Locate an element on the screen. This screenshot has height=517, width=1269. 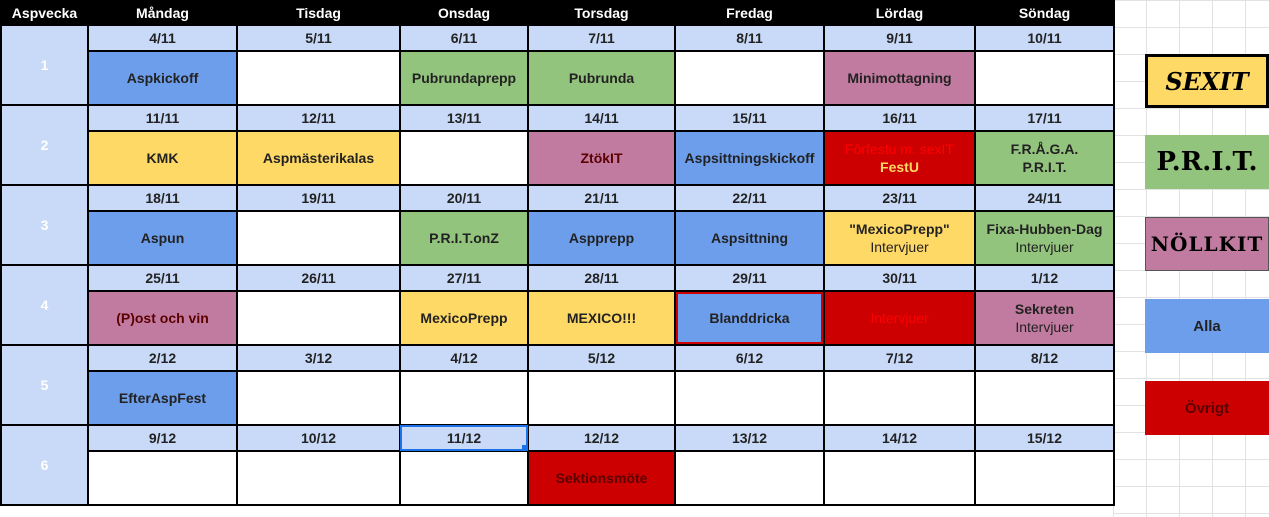
date-cell: 26/11 is located at coordinates (318, 278).